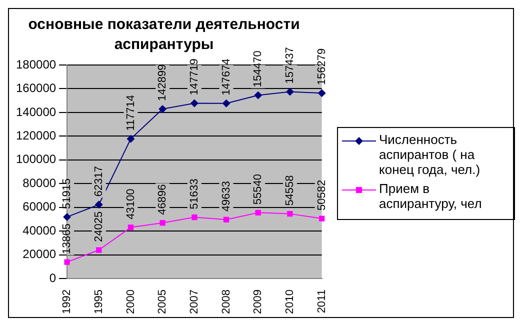  What do you see at coordinates (322, 195) in the screenshot?
I see `data-label: 50582` at bounding box center [322, 195].